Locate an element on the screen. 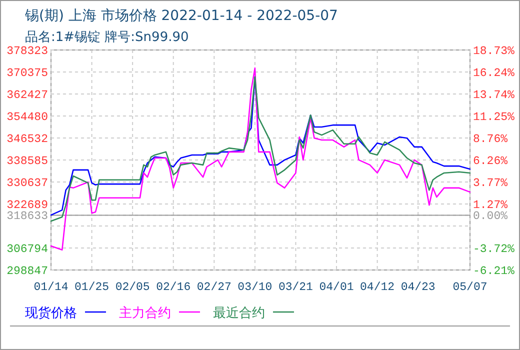  y2-tick-label: 3.77% is located at coordinates (490, 183).